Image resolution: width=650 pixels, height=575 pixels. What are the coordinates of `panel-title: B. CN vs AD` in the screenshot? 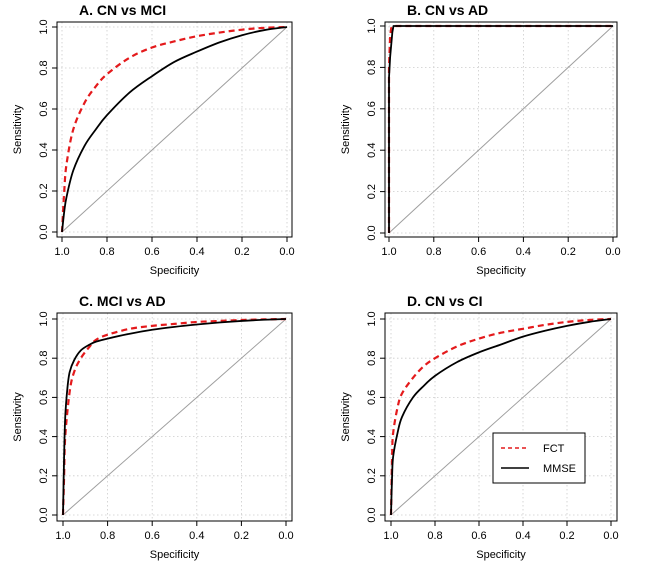 It's located at (447, 10).